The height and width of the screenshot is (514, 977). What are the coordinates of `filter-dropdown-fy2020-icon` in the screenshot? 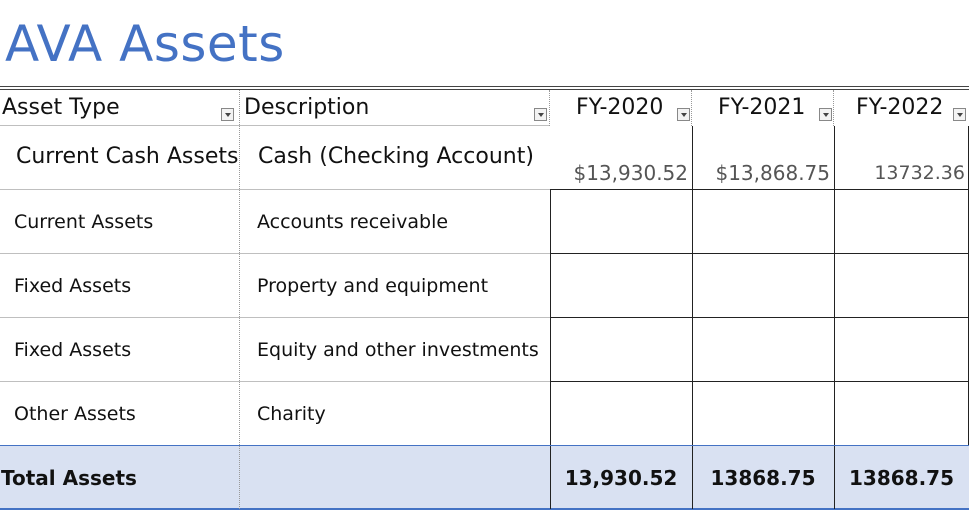 It's located at (683, 114).